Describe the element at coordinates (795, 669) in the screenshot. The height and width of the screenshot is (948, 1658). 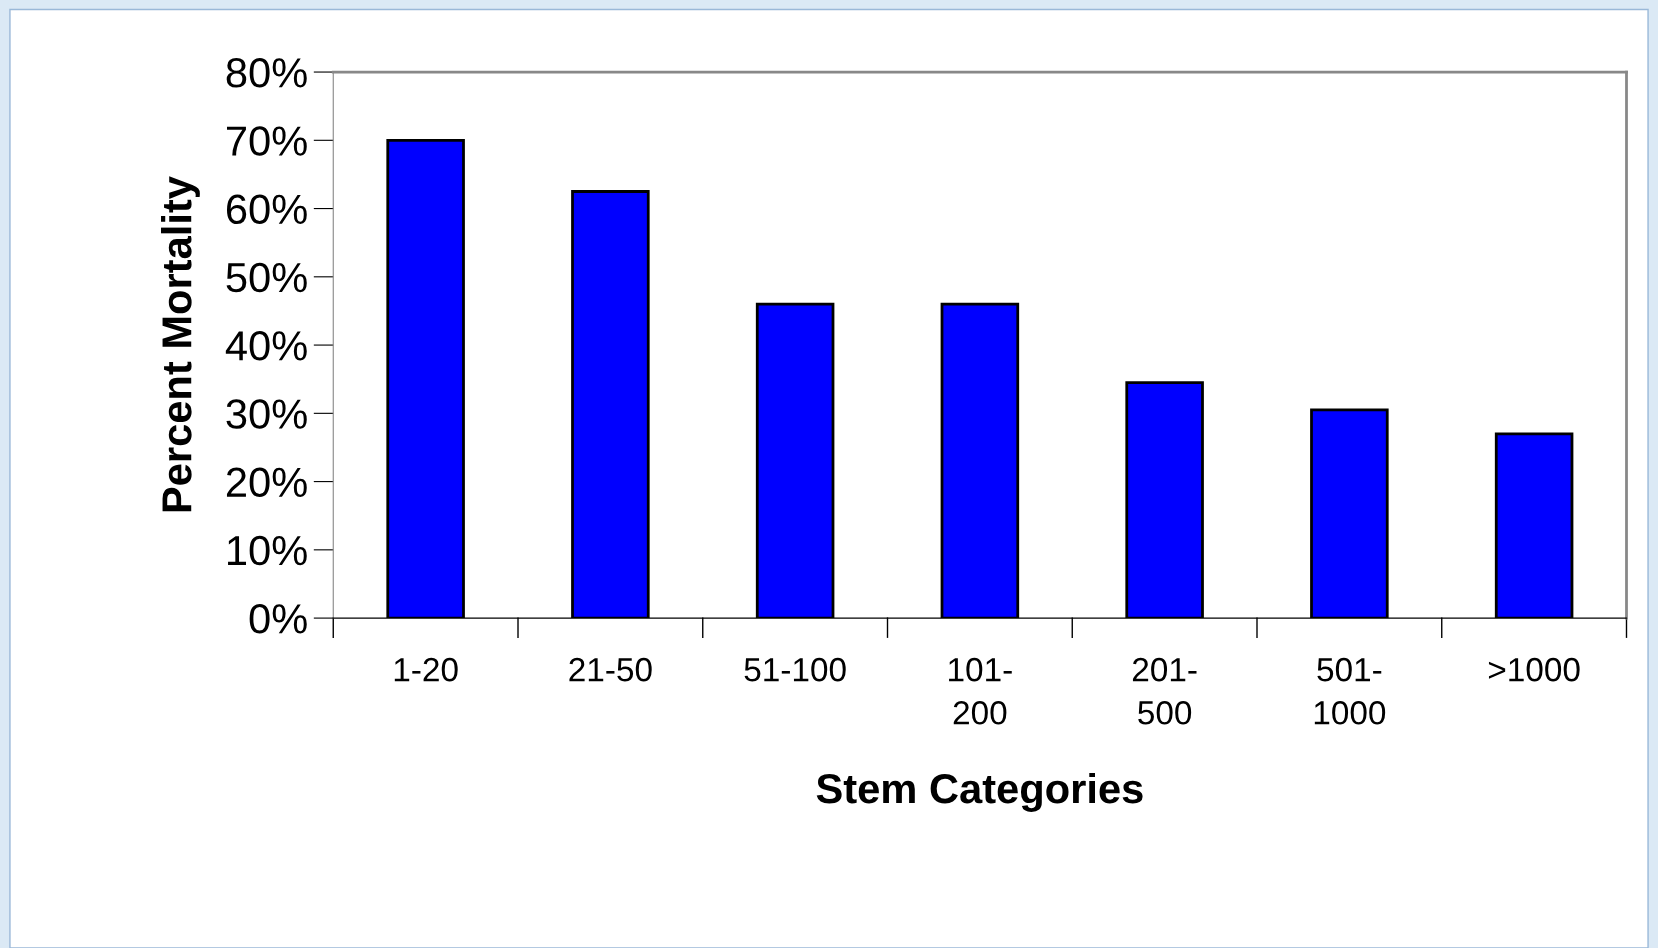
I see `x-tick-label: 51-100` at that location.